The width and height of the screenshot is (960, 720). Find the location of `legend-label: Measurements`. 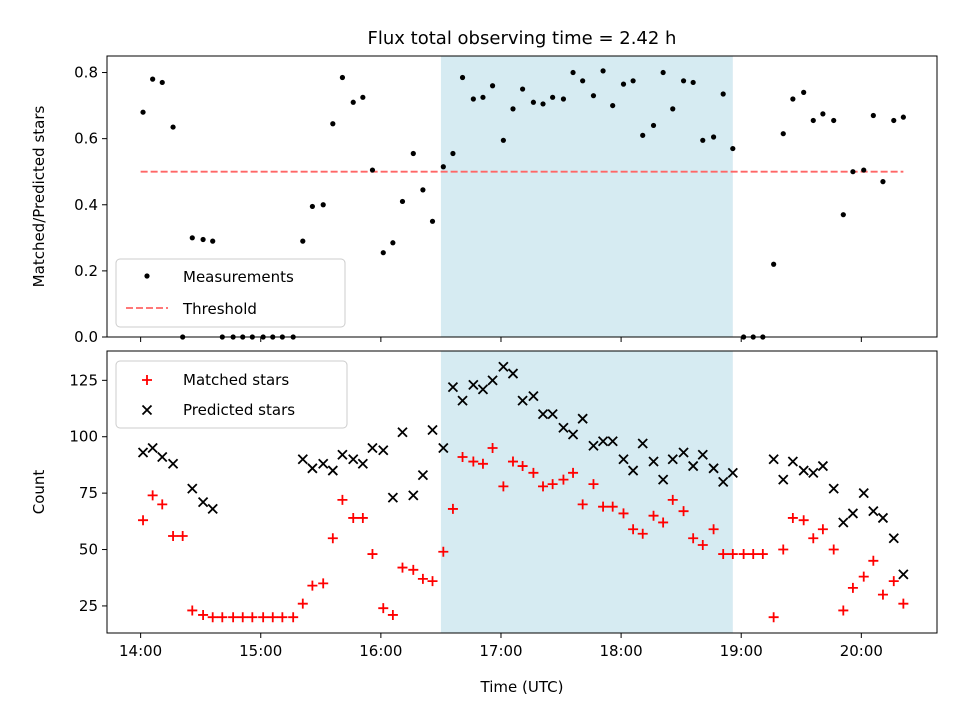

legend-label: Measurements is located at coordinates (238, 277).